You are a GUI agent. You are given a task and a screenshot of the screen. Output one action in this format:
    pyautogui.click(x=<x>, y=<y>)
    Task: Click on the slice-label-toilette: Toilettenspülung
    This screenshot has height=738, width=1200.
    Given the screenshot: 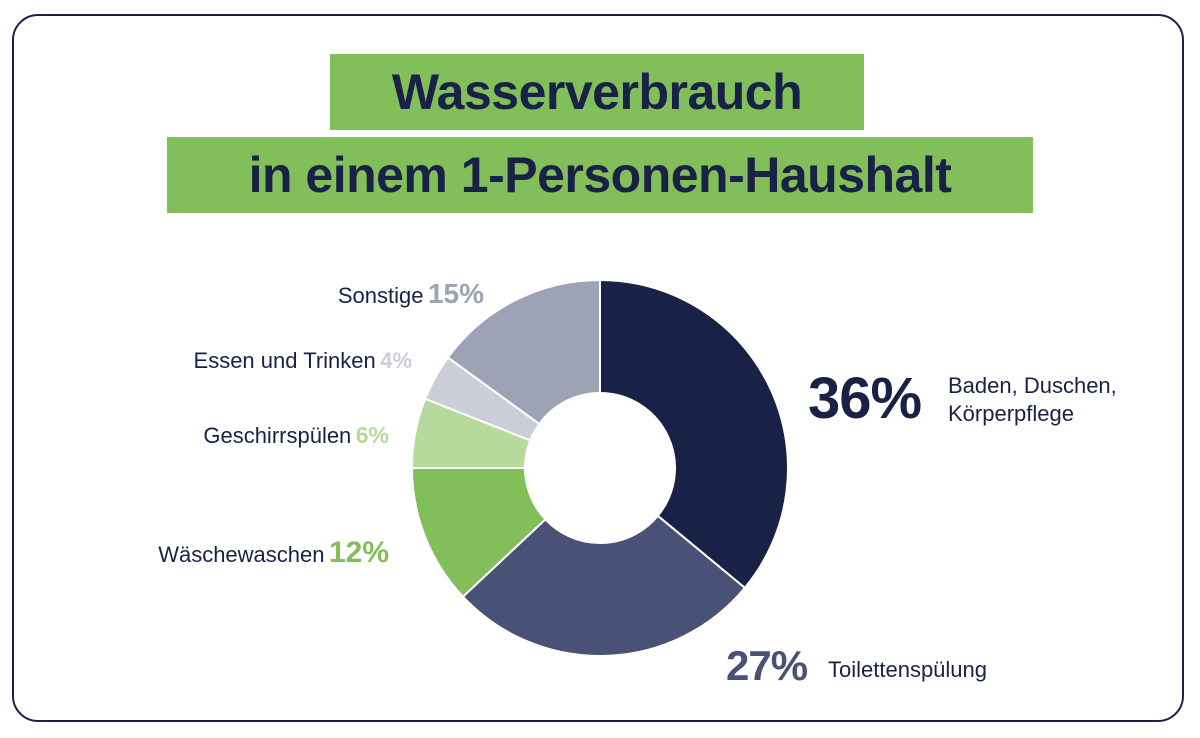 What is the action you would take?
    pyautogui.click(x=908, y=669)
    